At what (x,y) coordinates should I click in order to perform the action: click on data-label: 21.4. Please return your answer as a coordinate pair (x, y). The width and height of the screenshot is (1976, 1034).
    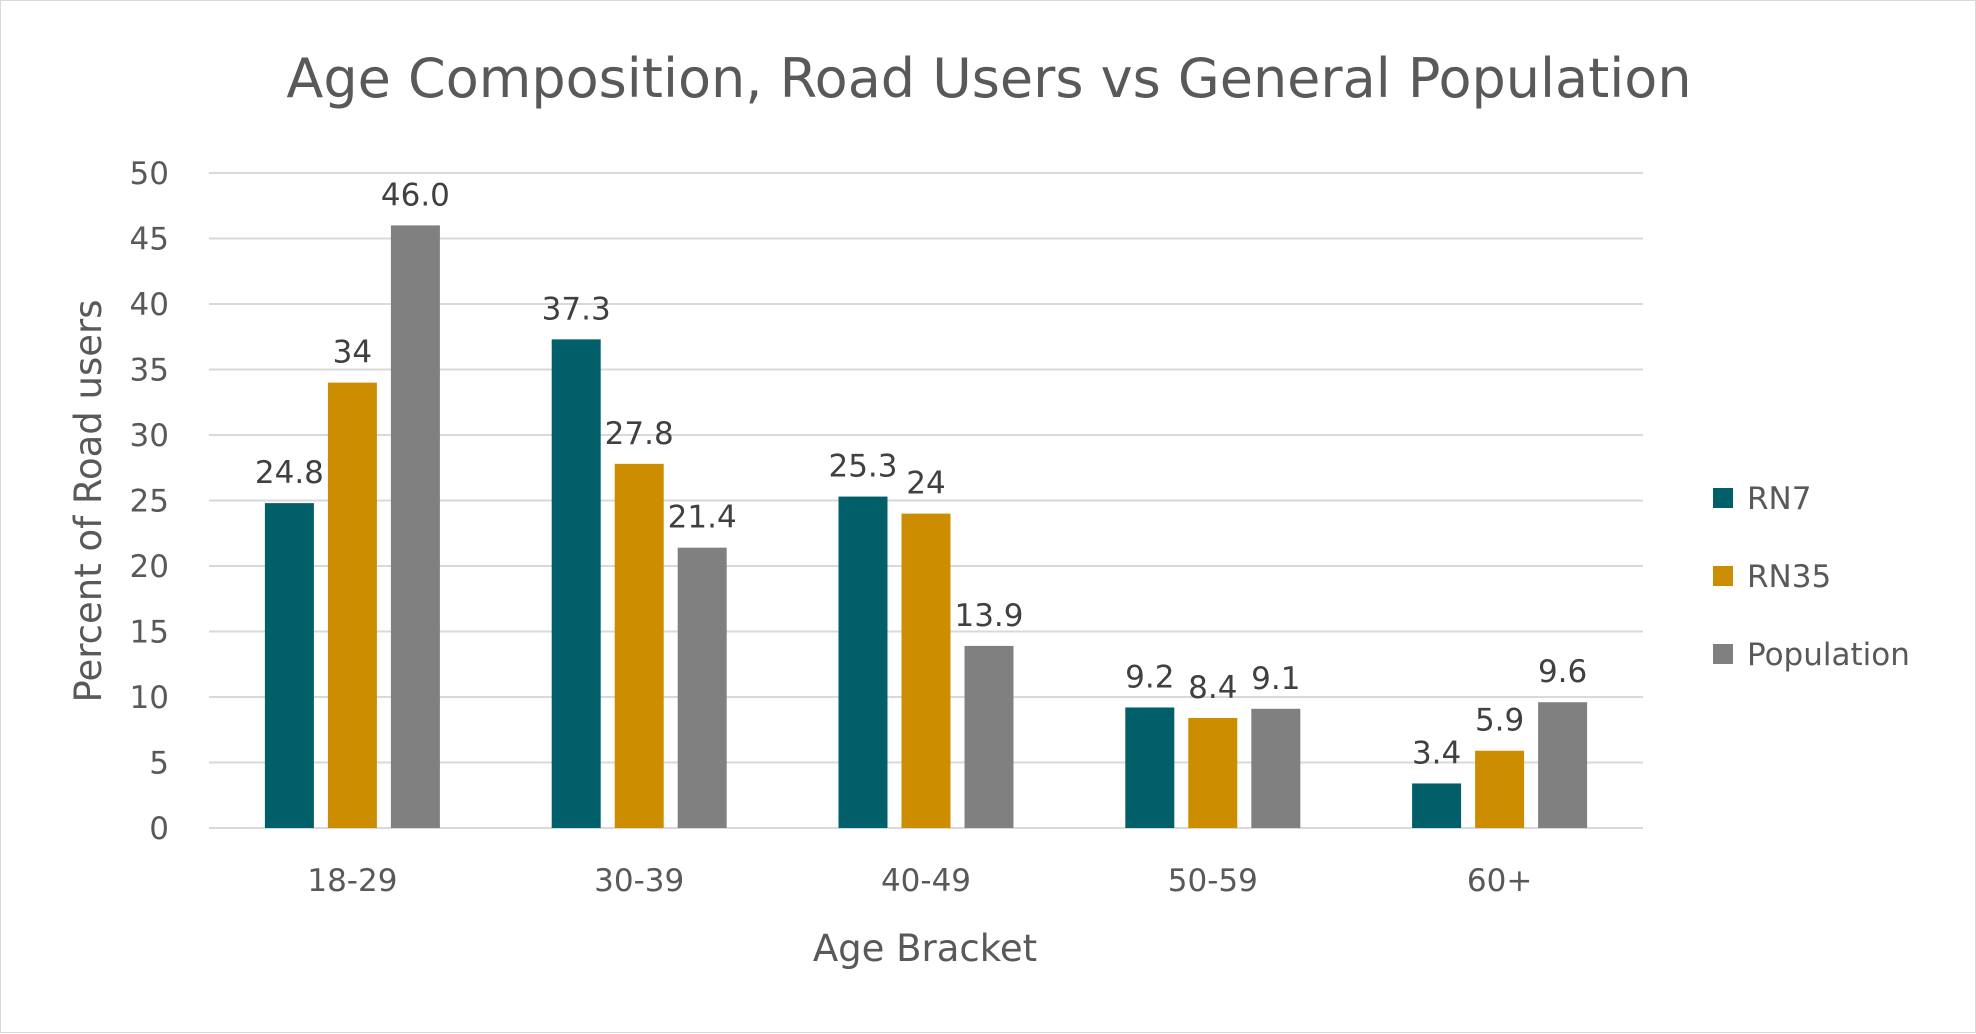
    Looking at the image, I should click on (702, 518).